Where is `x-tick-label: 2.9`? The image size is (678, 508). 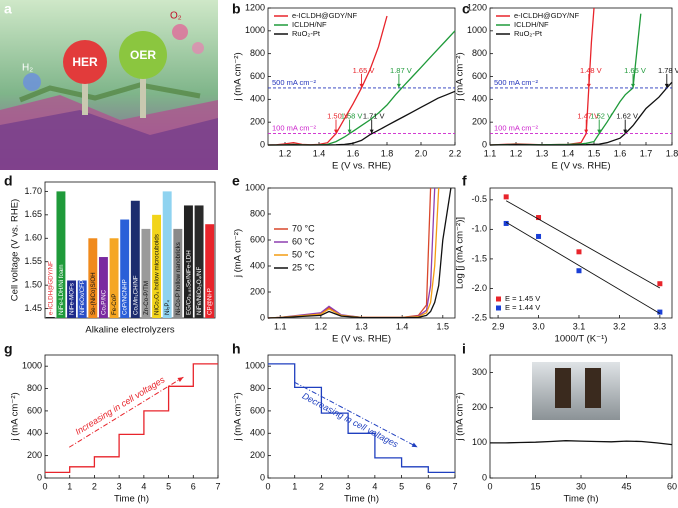 x-tick-label: 2.9 is located at coordinates (498, 326).